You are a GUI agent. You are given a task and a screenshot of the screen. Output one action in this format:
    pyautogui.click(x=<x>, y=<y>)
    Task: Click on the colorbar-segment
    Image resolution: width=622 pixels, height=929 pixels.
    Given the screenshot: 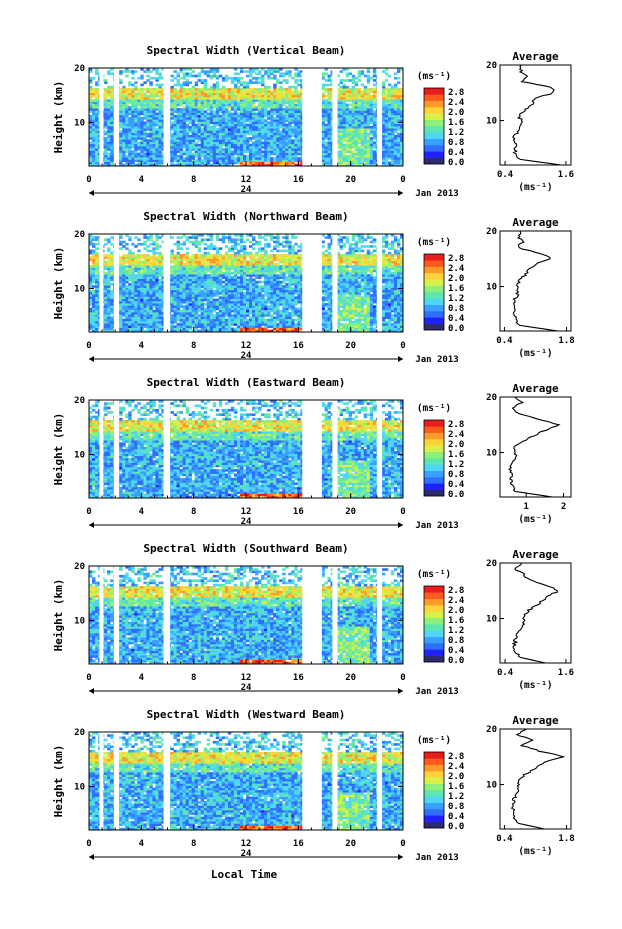 What is the action you would take?
    pyautogui.click(x=434, y=110)
    